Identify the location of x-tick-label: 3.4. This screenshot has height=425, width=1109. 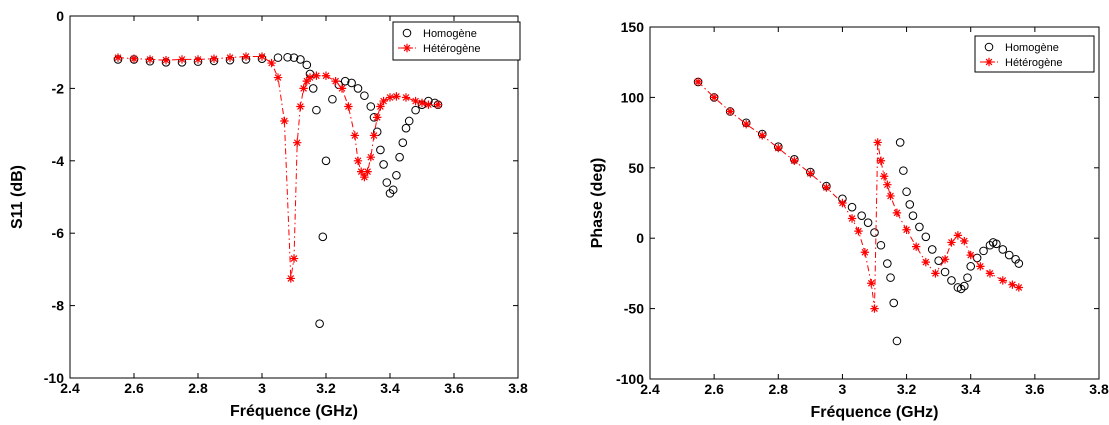
(971, 389).